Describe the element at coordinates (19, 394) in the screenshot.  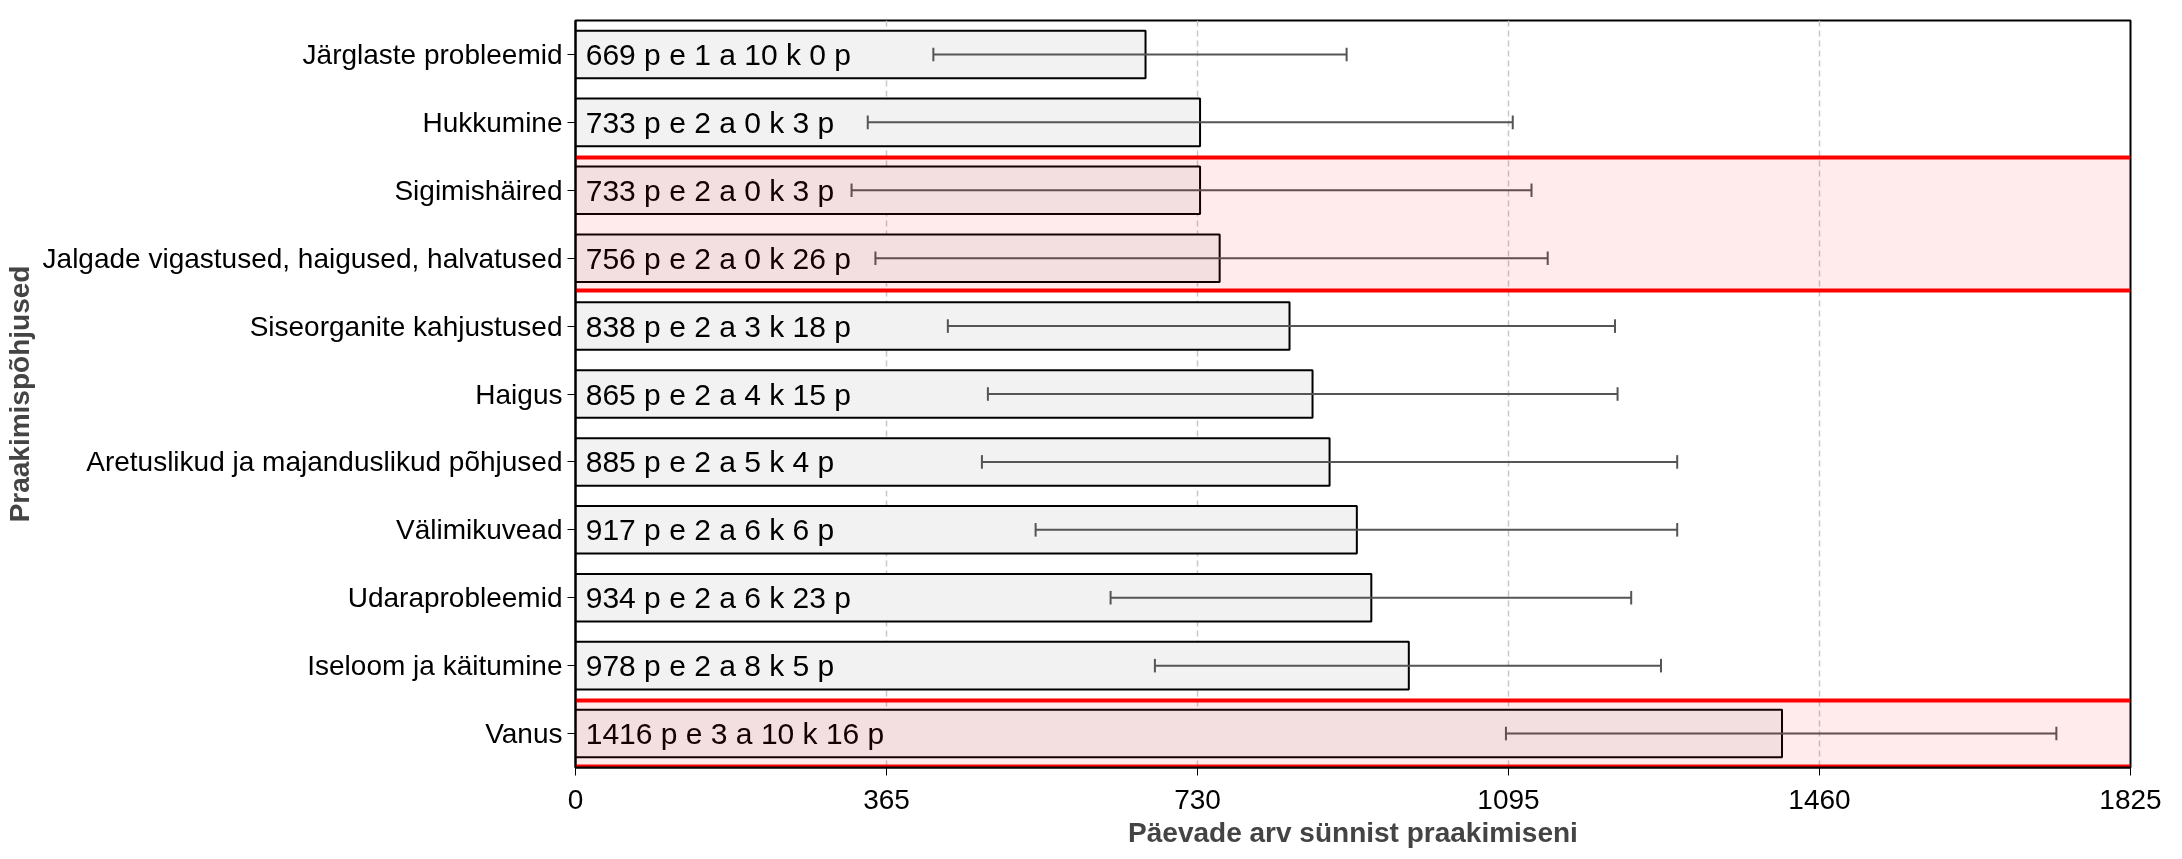
I see `y-axis-title: Praakimispõhjused` at that location.